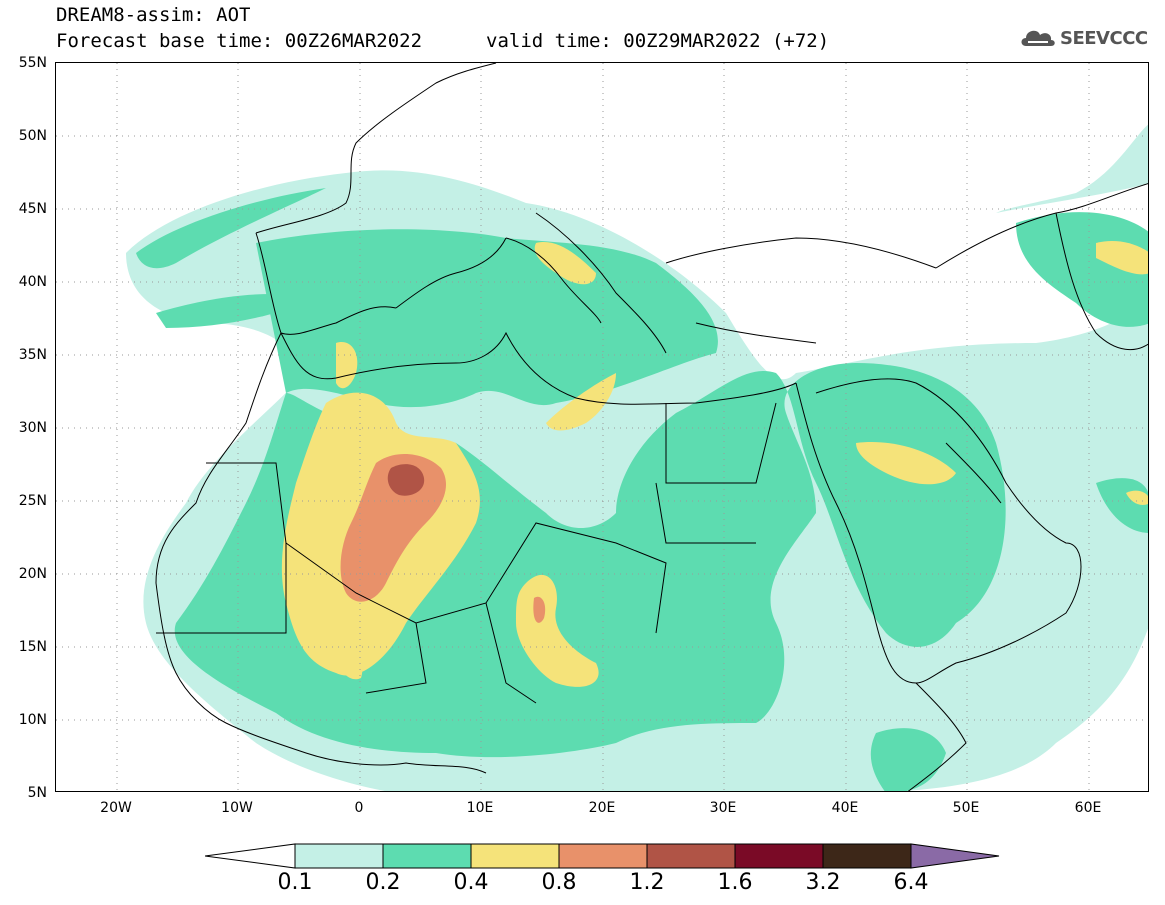 This screenshot has height=905, width=1165. Describe the element at coordinates (723, 808) in the screenshot. I see `lon-label-30e: 30E` at that location.